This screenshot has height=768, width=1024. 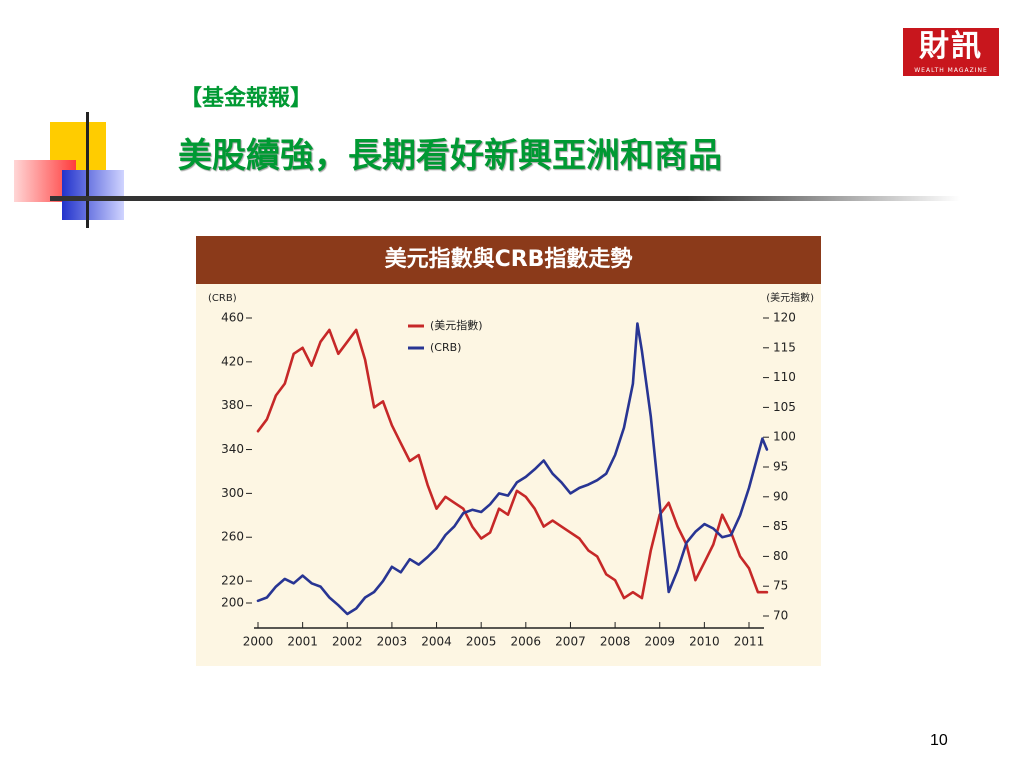 I want to click on x-tick-label: 2009, so click(x=659, y=642).